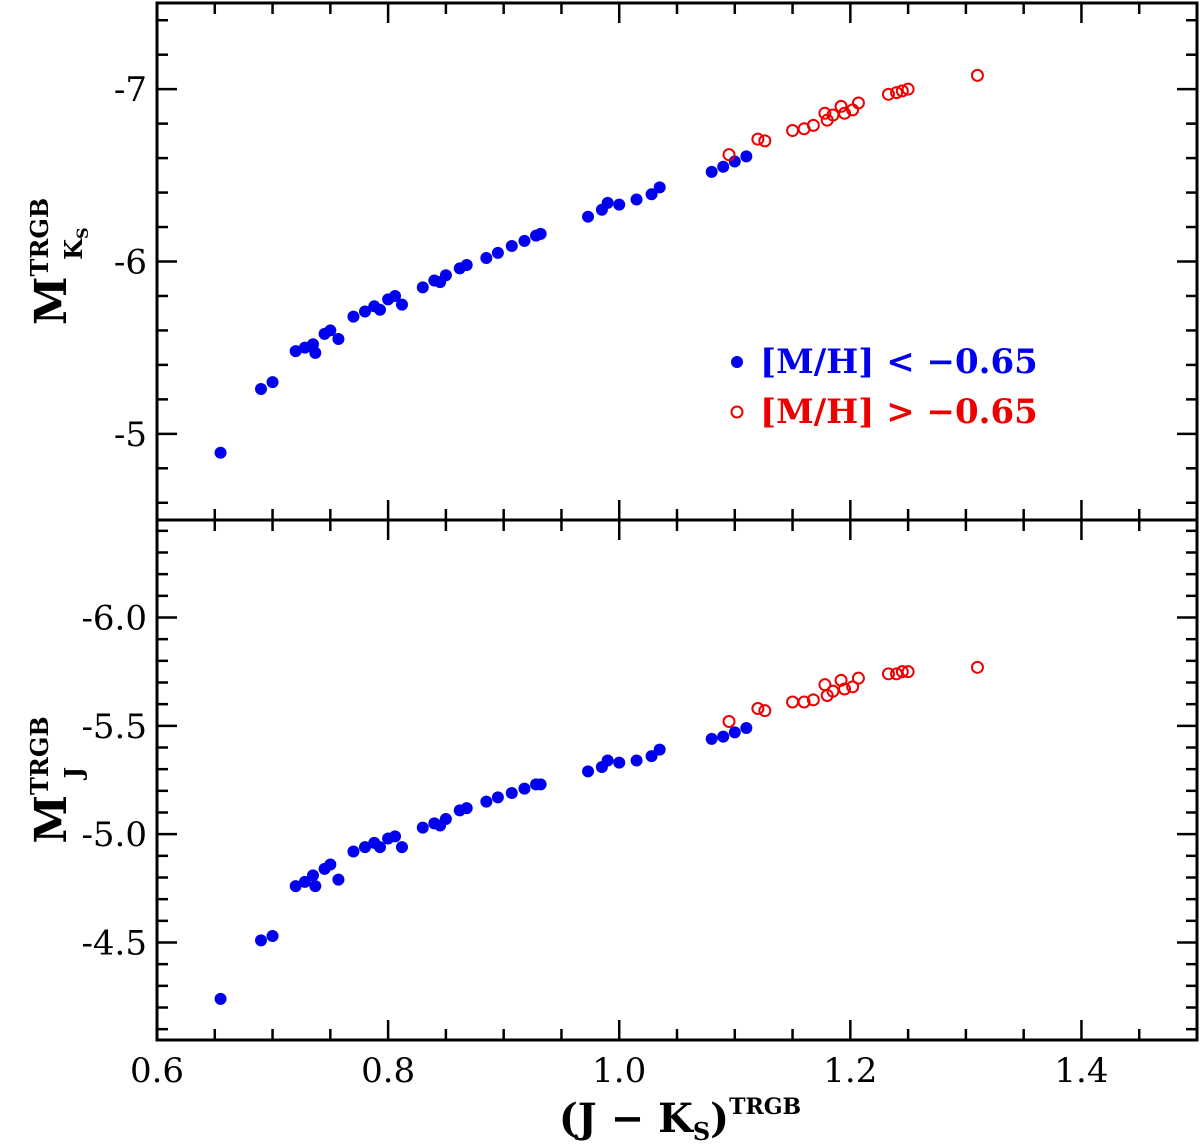  What do you see at coordinates (56, 779) in the screenshot?
I see `bottom-panel-ylabel: MTRGB J` at bounding box center [56, 779].